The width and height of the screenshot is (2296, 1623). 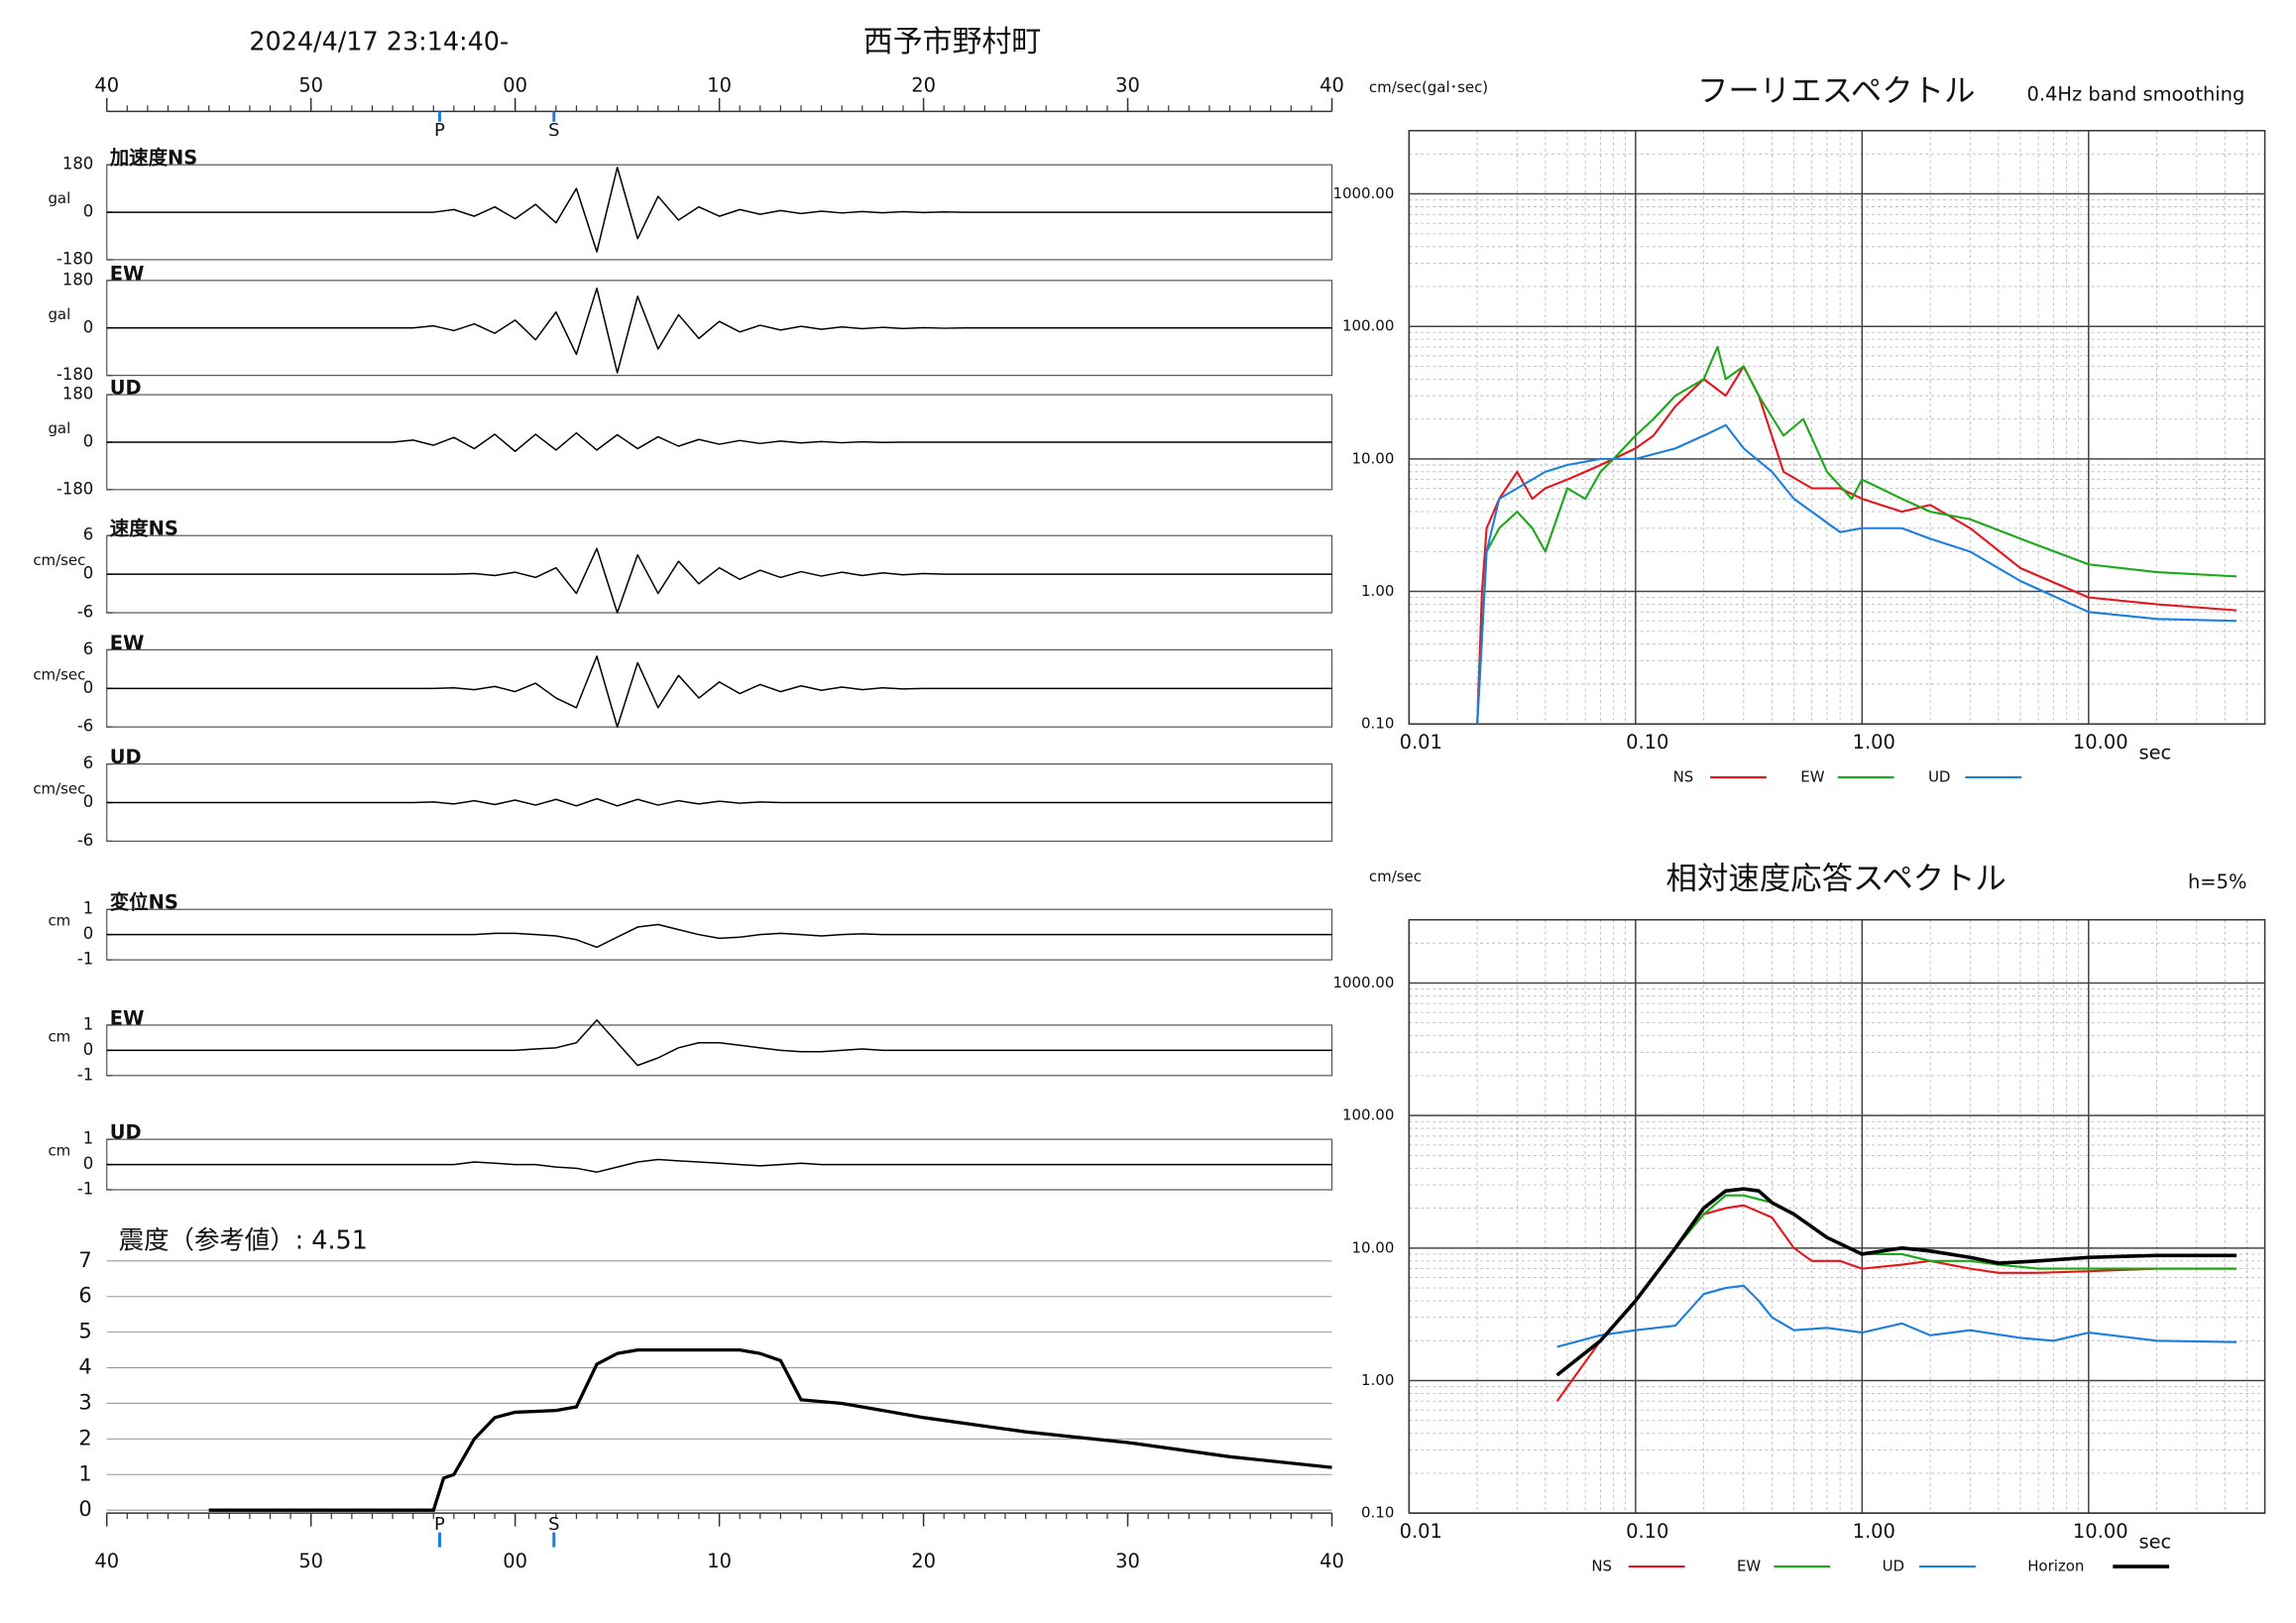 What do you see at coordinates (85, 1331) in the screenshot?
I see `y-tick-label: 5` at bounding box center [85, 1331].